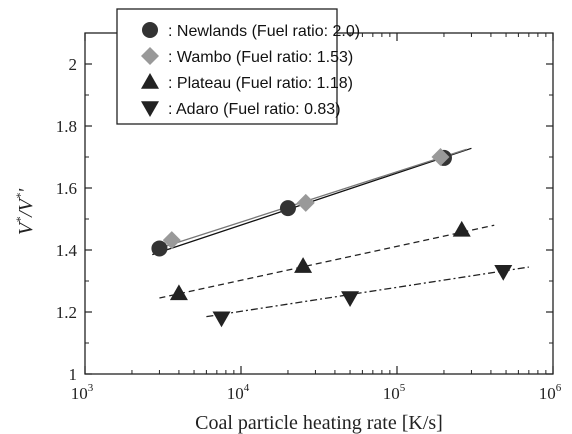 The width and height of the screenshot is (572, 434). I want to click on x-tick-exponent: 6, so click(559, 388).